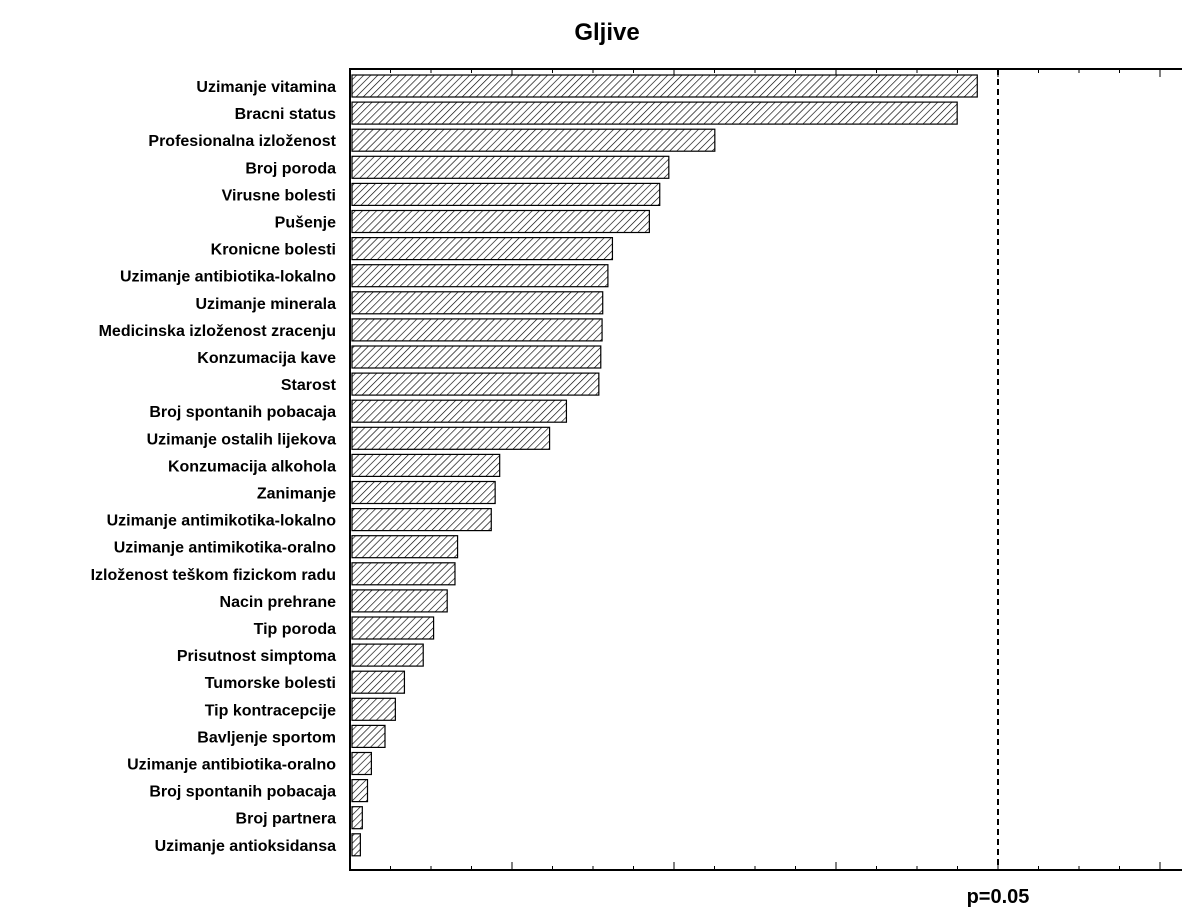 The image size is (1182, 914). Describe the element at coordinates (290, 168) in the screenshot. I see `category-label: Broj poroda` at that location.